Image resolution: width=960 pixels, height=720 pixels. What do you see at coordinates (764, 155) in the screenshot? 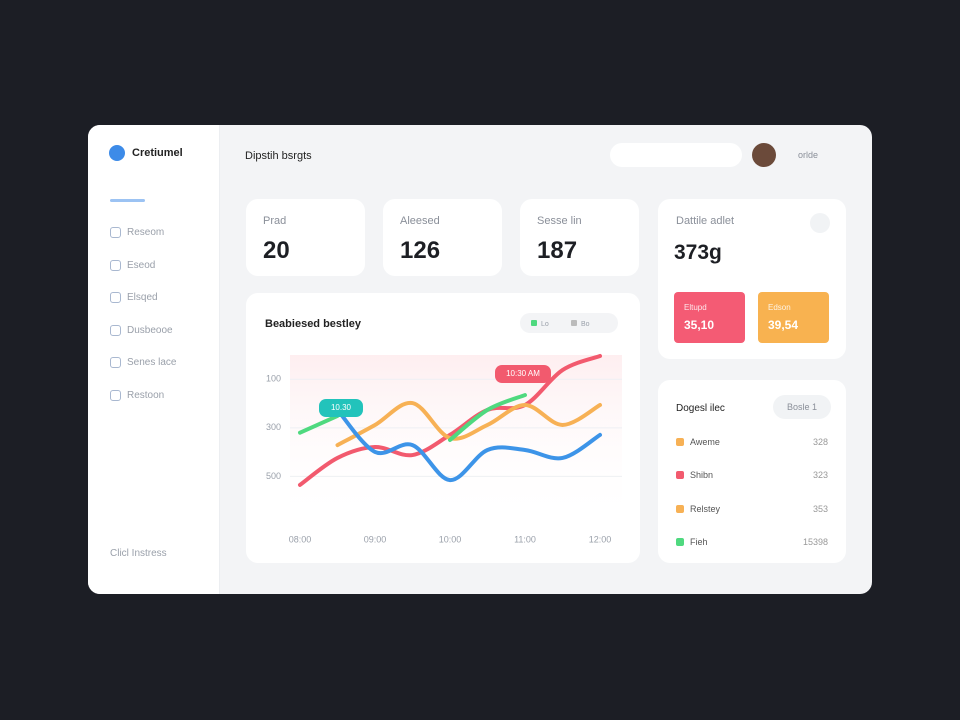
I see `avatar` at bounding box center [764, 155].